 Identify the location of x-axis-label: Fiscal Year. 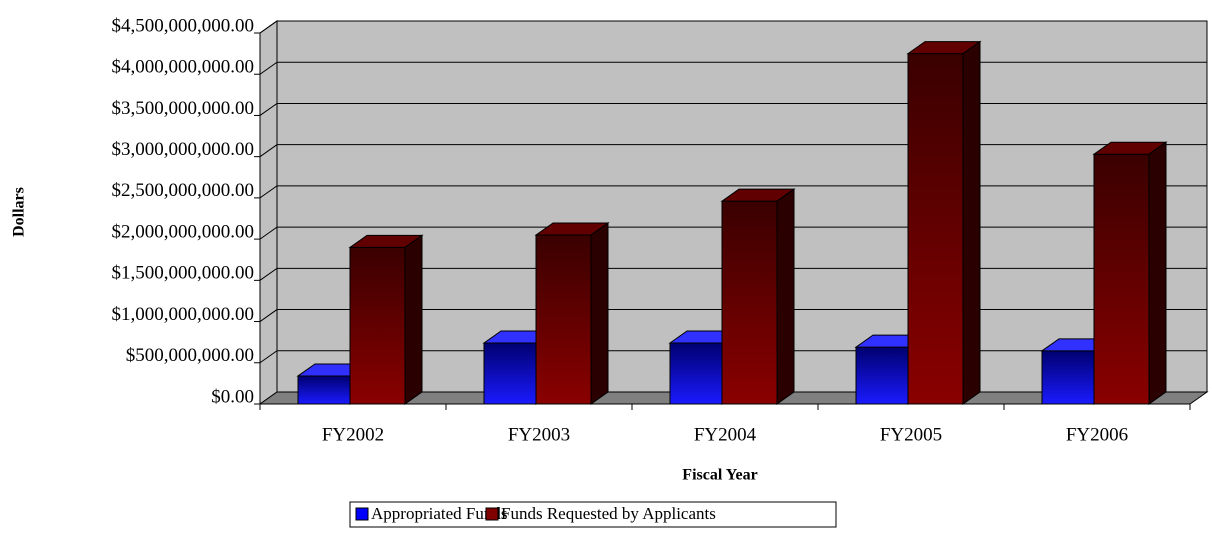
(719, 475).